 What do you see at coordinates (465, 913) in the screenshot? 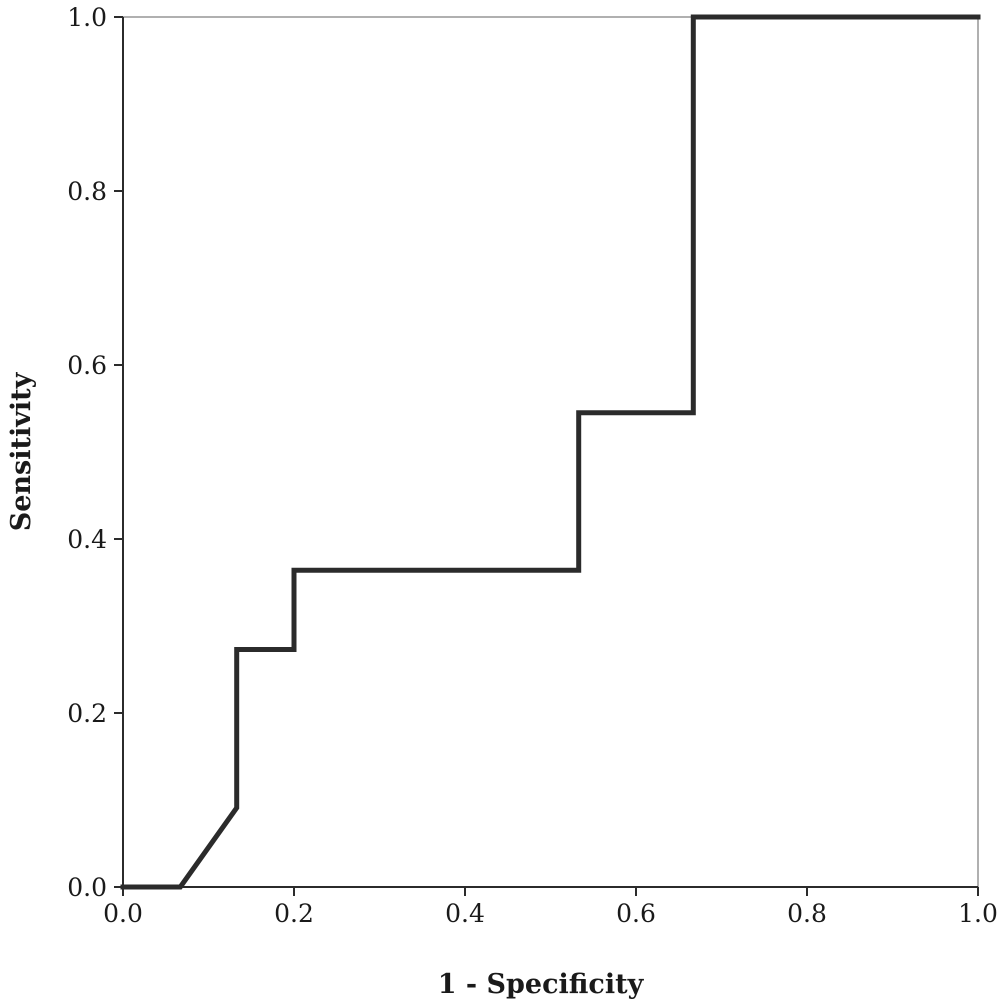
I see `x-tick-label: 0.4` at bounding box center [465, 913].